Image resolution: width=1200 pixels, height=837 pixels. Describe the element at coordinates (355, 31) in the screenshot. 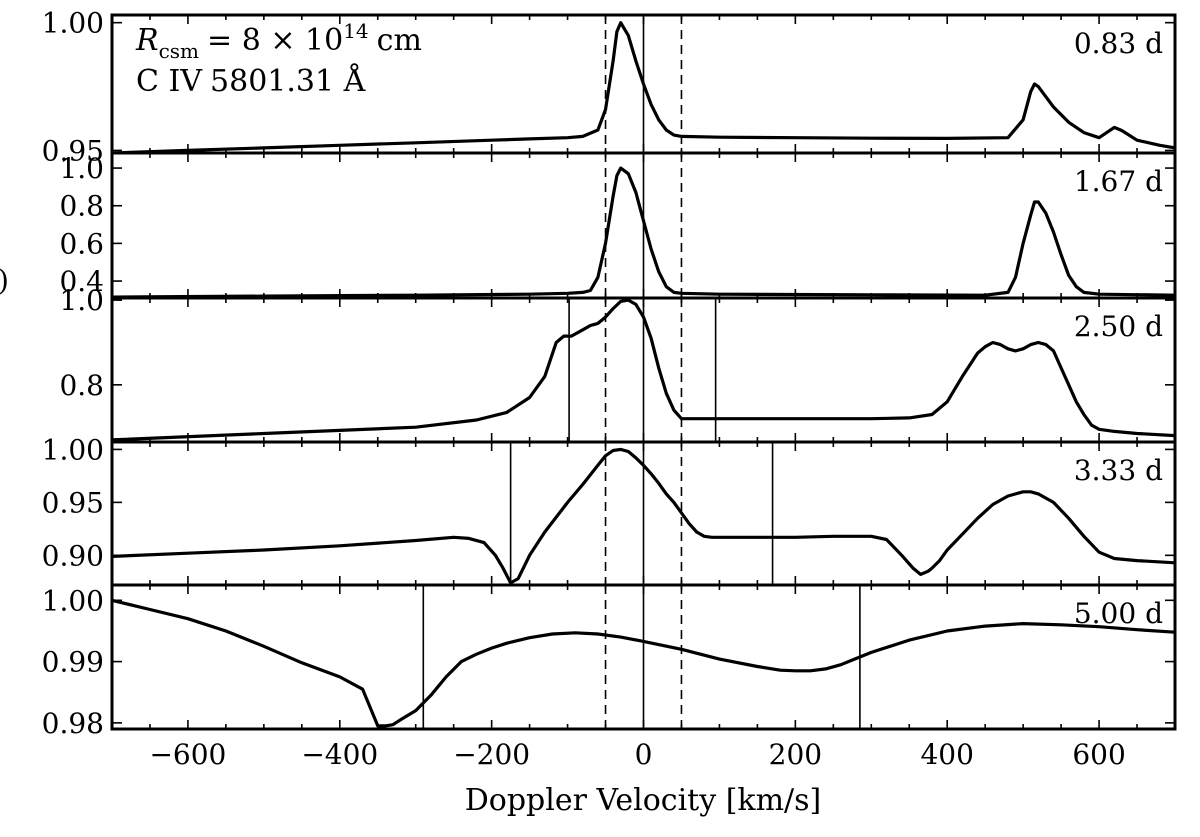

I see `rcsm-exponent: 14` at that location.